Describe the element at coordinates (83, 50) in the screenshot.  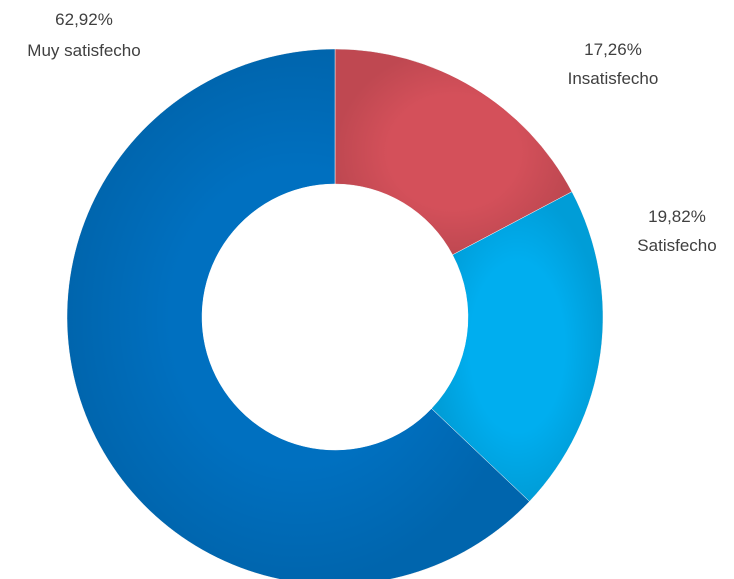
I see `slice-category-label: Muy satisfecho` at that location.